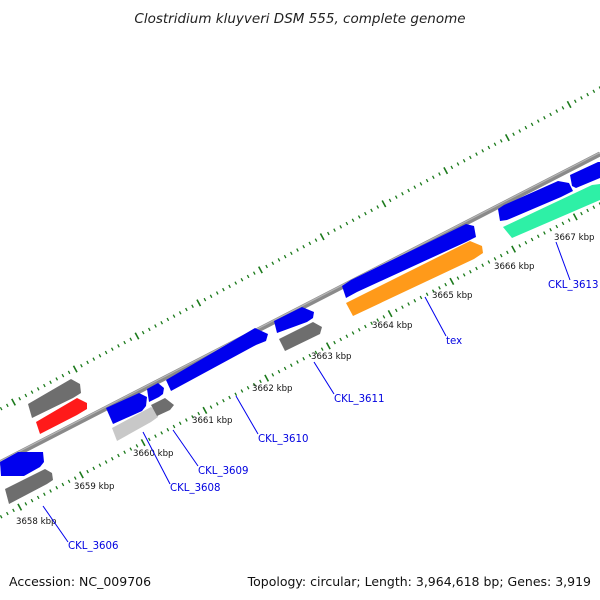 The image size is (600, 600). Describe the element at coordinates (153, 454) in the screenshot. I see `scale-label: 3660 kbp` at that location.